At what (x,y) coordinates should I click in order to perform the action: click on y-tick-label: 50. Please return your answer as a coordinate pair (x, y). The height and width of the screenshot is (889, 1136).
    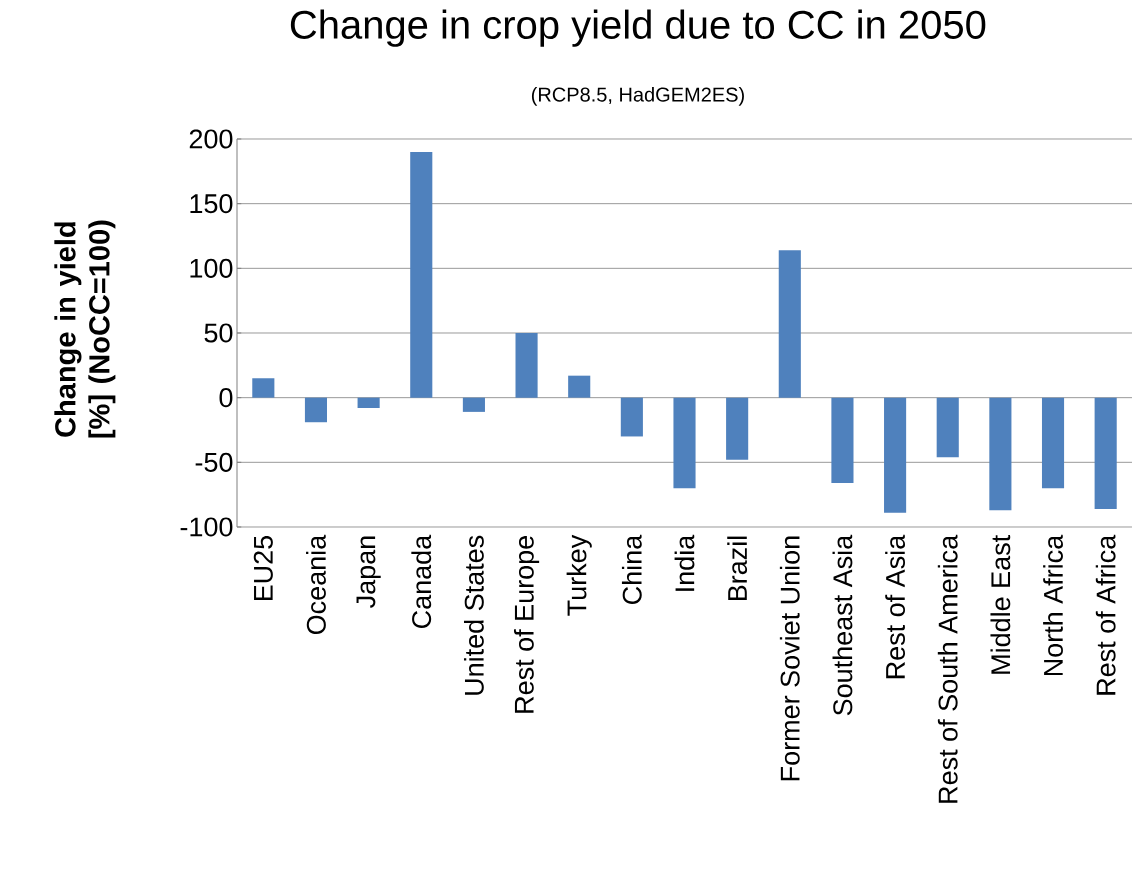
    Looking at the image, I should click on (218, 333).